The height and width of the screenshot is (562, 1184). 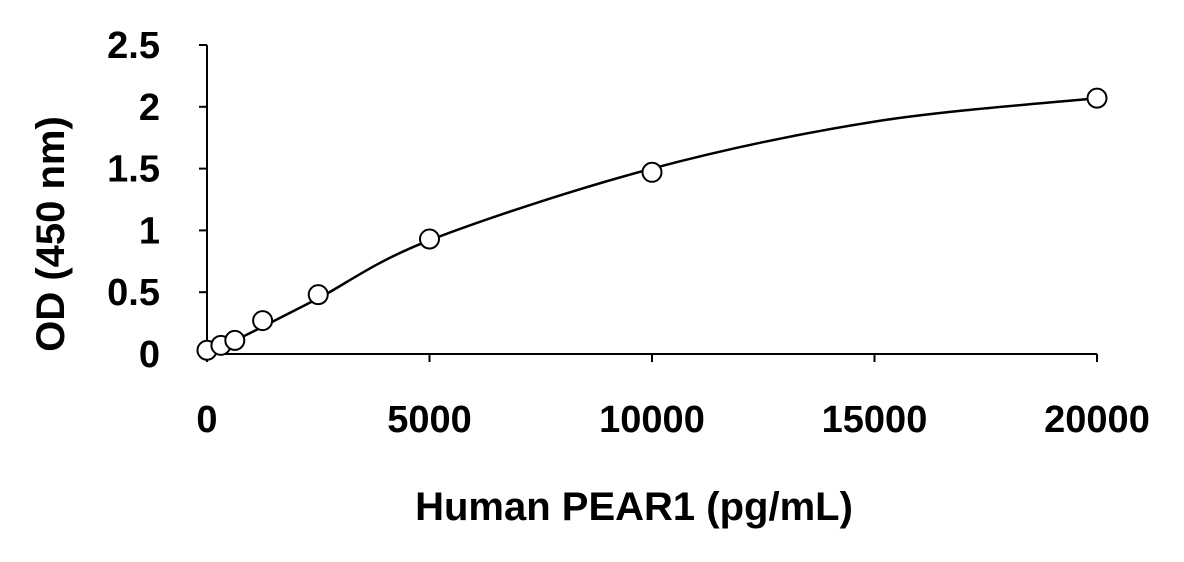 What do you see at coordinates (149, 231) in the screenshot?
I see `y-tick-label: 1` at bounding box center [149, 231].